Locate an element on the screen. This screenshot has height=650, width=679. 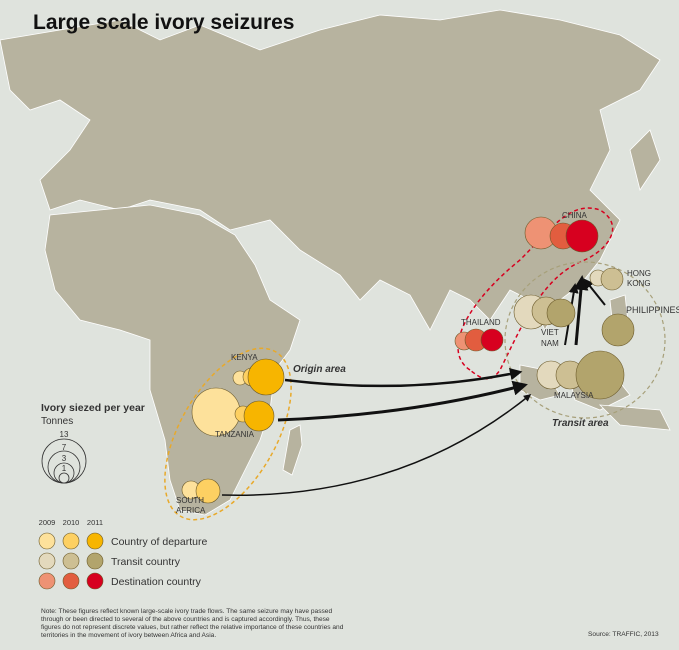
swatch-departure-2010 is located at coordinates (71, 541).